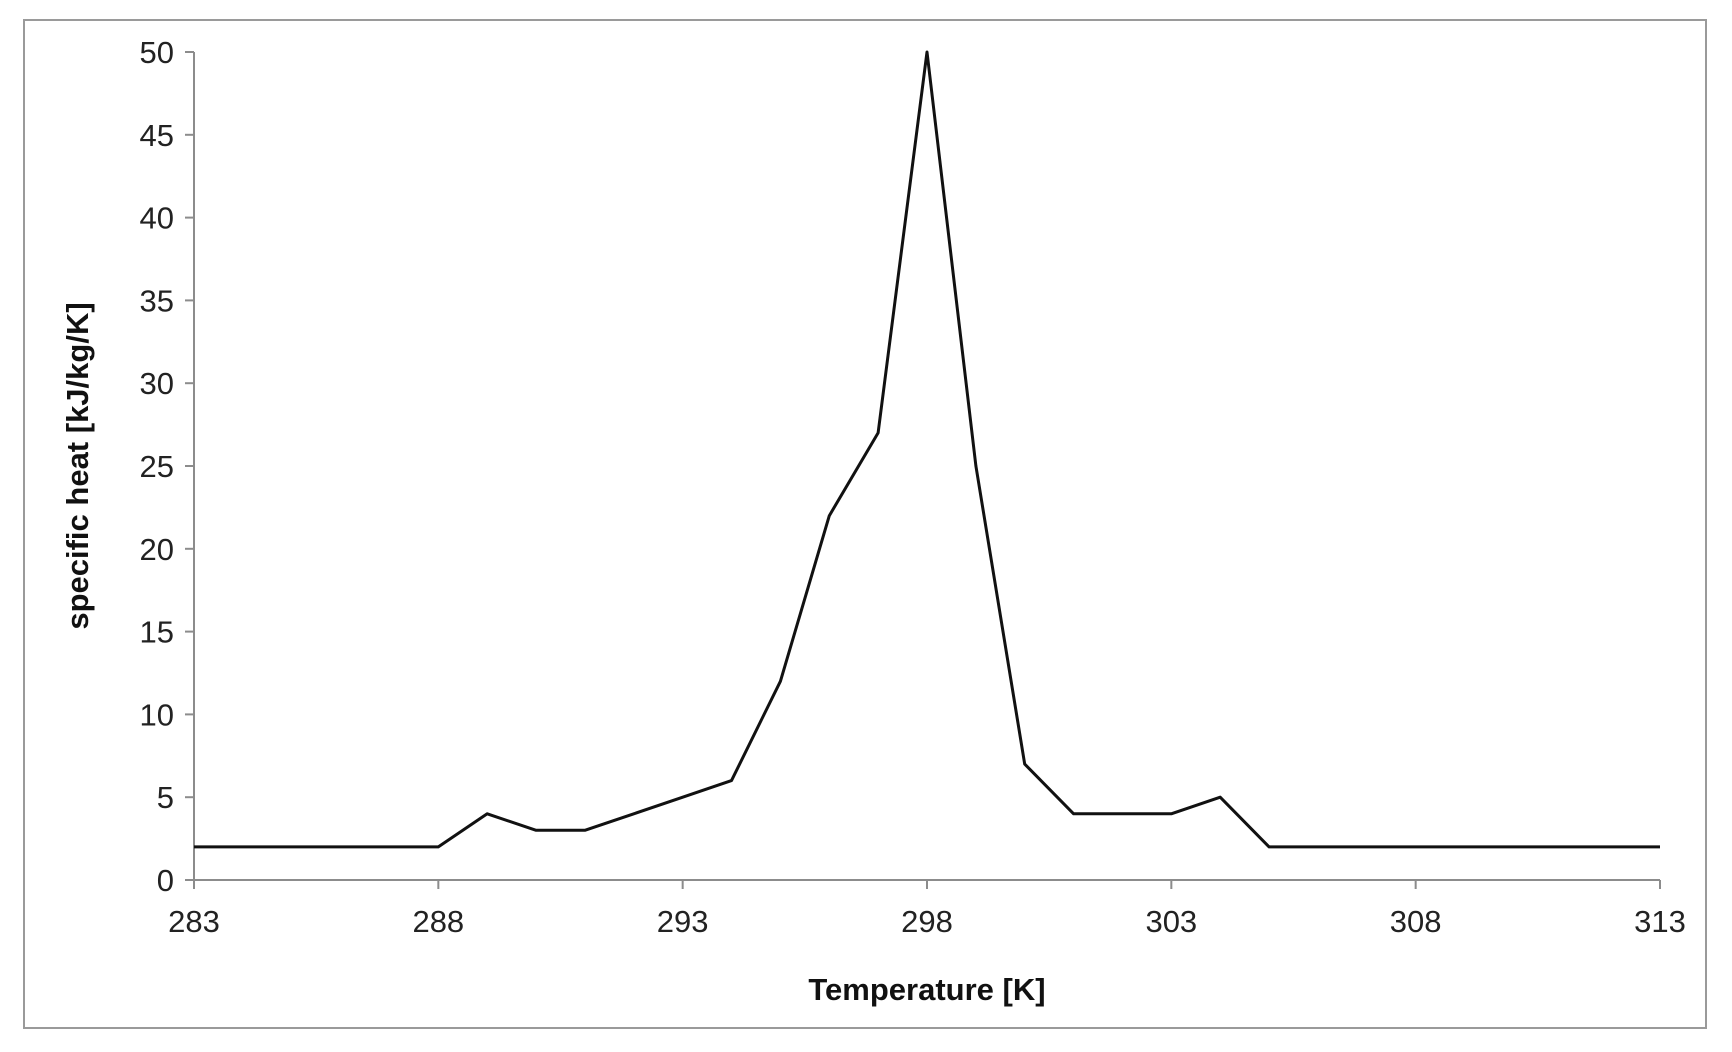 The image size is (1732, 1052). I want to click on x-tick-label: 298, so click(927, 921).